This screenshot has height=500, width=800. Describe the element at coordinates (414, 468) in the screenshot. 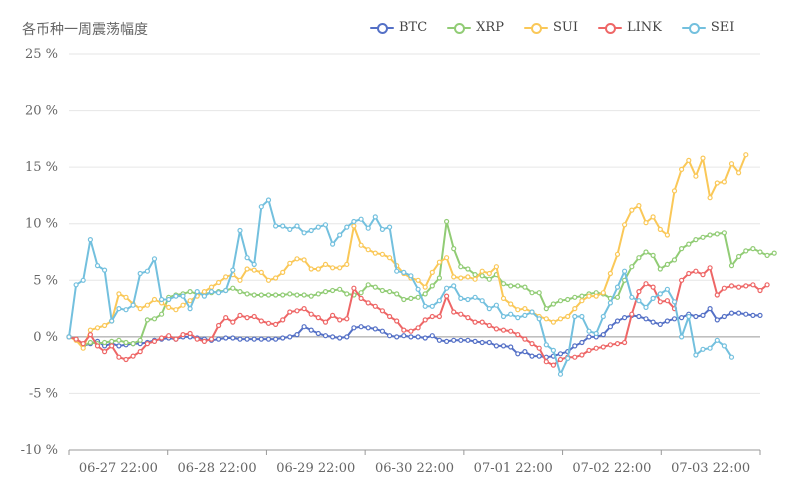

I see `x-tick-label: 06-30 22:00` at that location.